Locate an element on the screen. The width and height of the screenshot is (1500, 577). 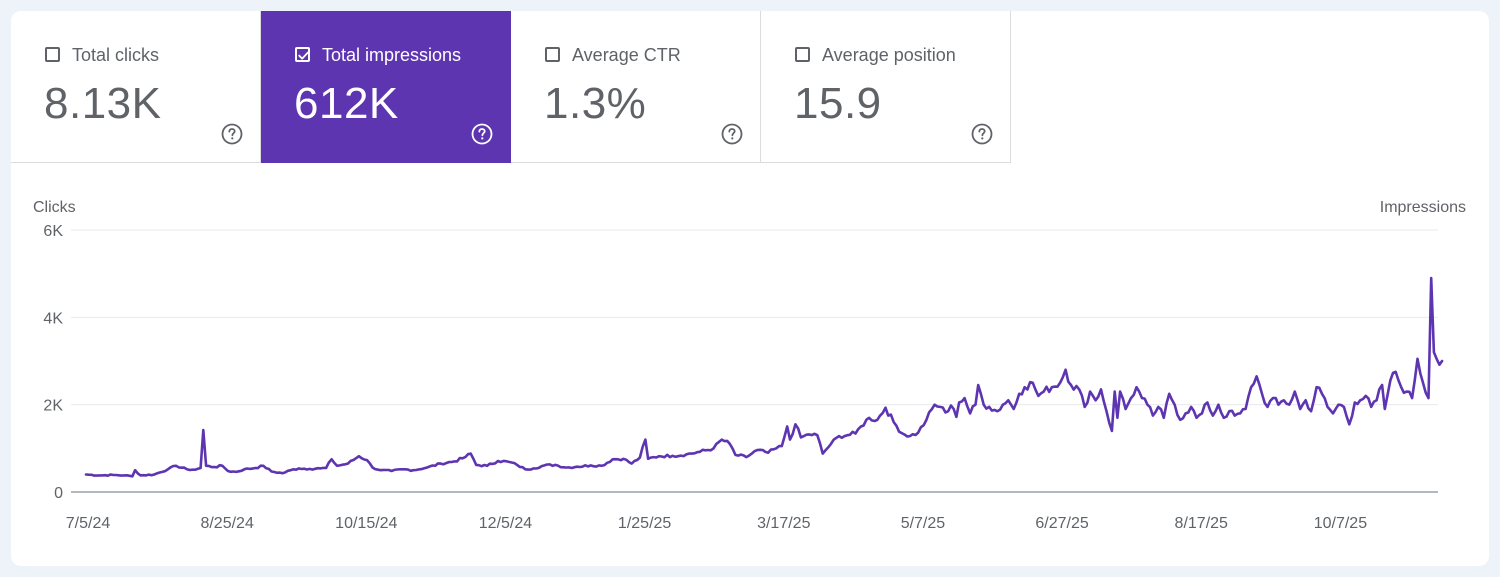
y-axis-label-right: Impressions is located at coordinates (1423, 207).